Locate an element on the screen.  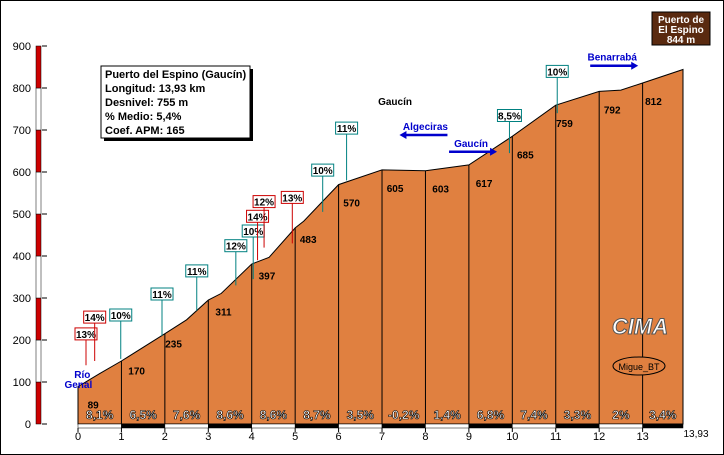
segment-grade-label: 2% is located at coordinates (621, 415).